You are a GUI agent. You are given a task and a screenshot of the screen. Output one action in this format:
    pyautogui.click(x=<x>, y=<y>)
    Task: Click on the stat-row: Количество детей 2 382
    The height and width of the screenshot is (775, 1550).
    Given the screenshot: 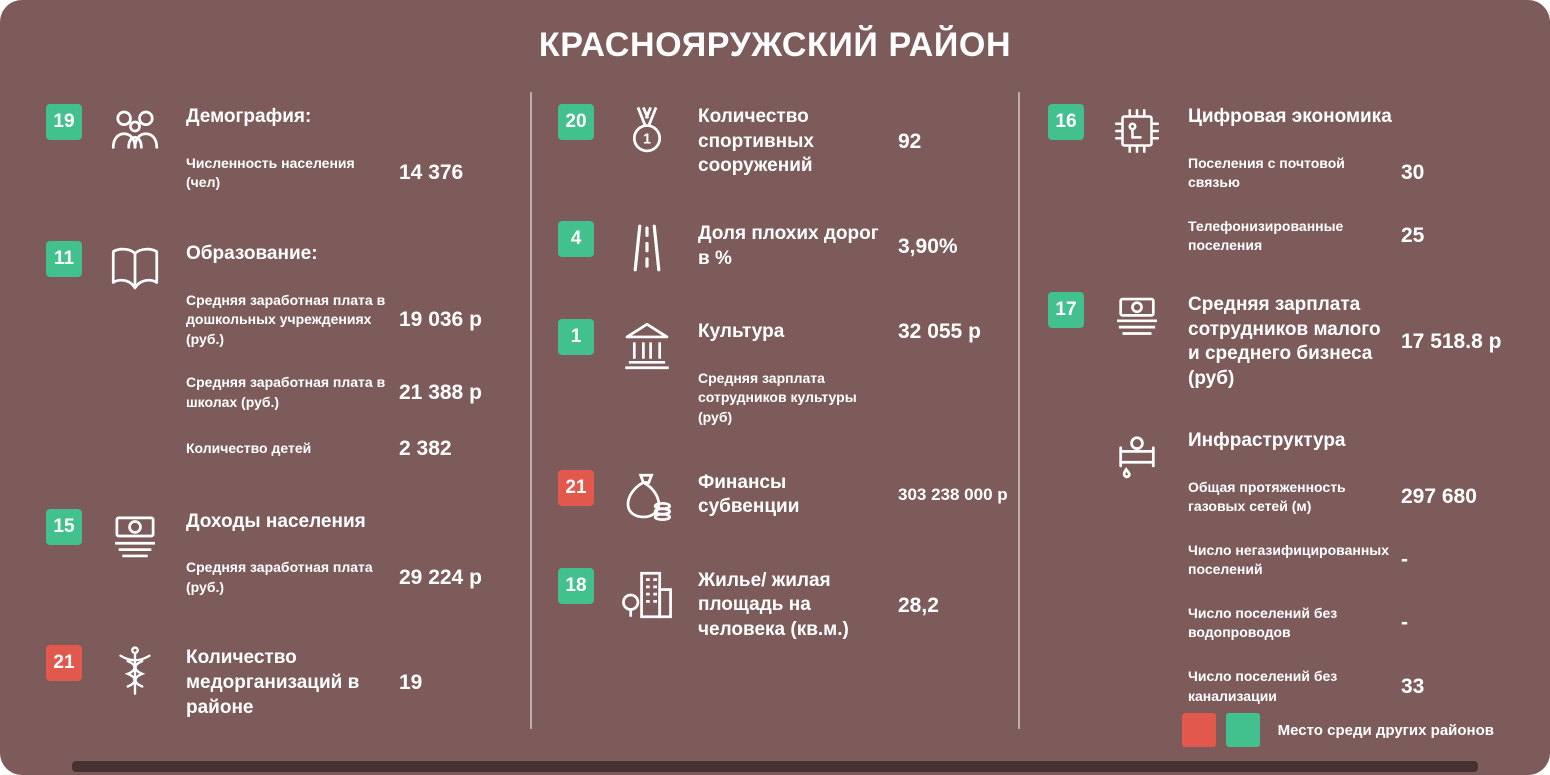 What is the action you would take?
    pyautogui.click(x=345, y=449)
    